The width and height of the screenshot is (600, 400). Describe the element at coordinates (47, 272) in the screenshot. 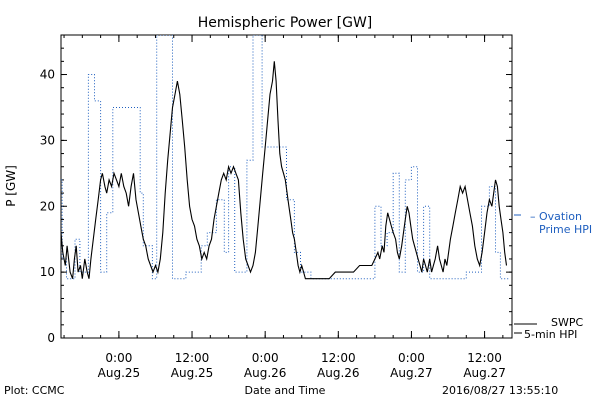

I see `y-tick-label: 10` at that location.